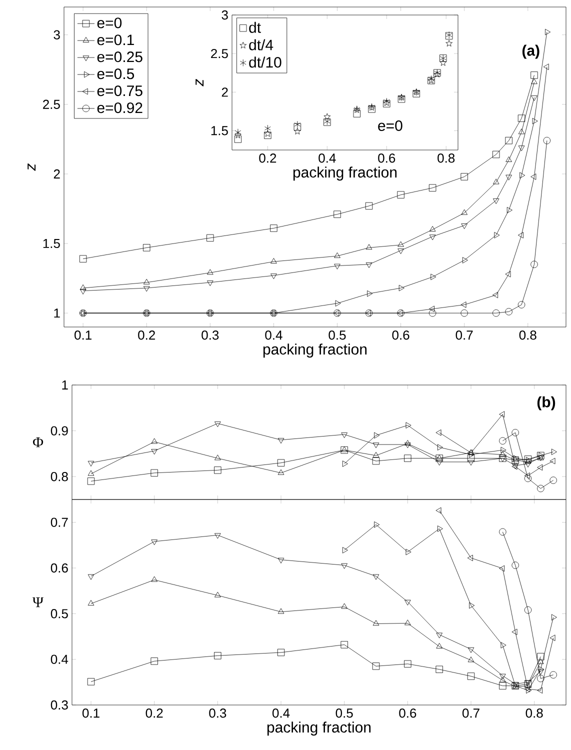 This screenshot has height=750, width=571. Describe the element at coordinates (59, 659) in the screenshot. I see `y-tick-label: 0.4` at that location.